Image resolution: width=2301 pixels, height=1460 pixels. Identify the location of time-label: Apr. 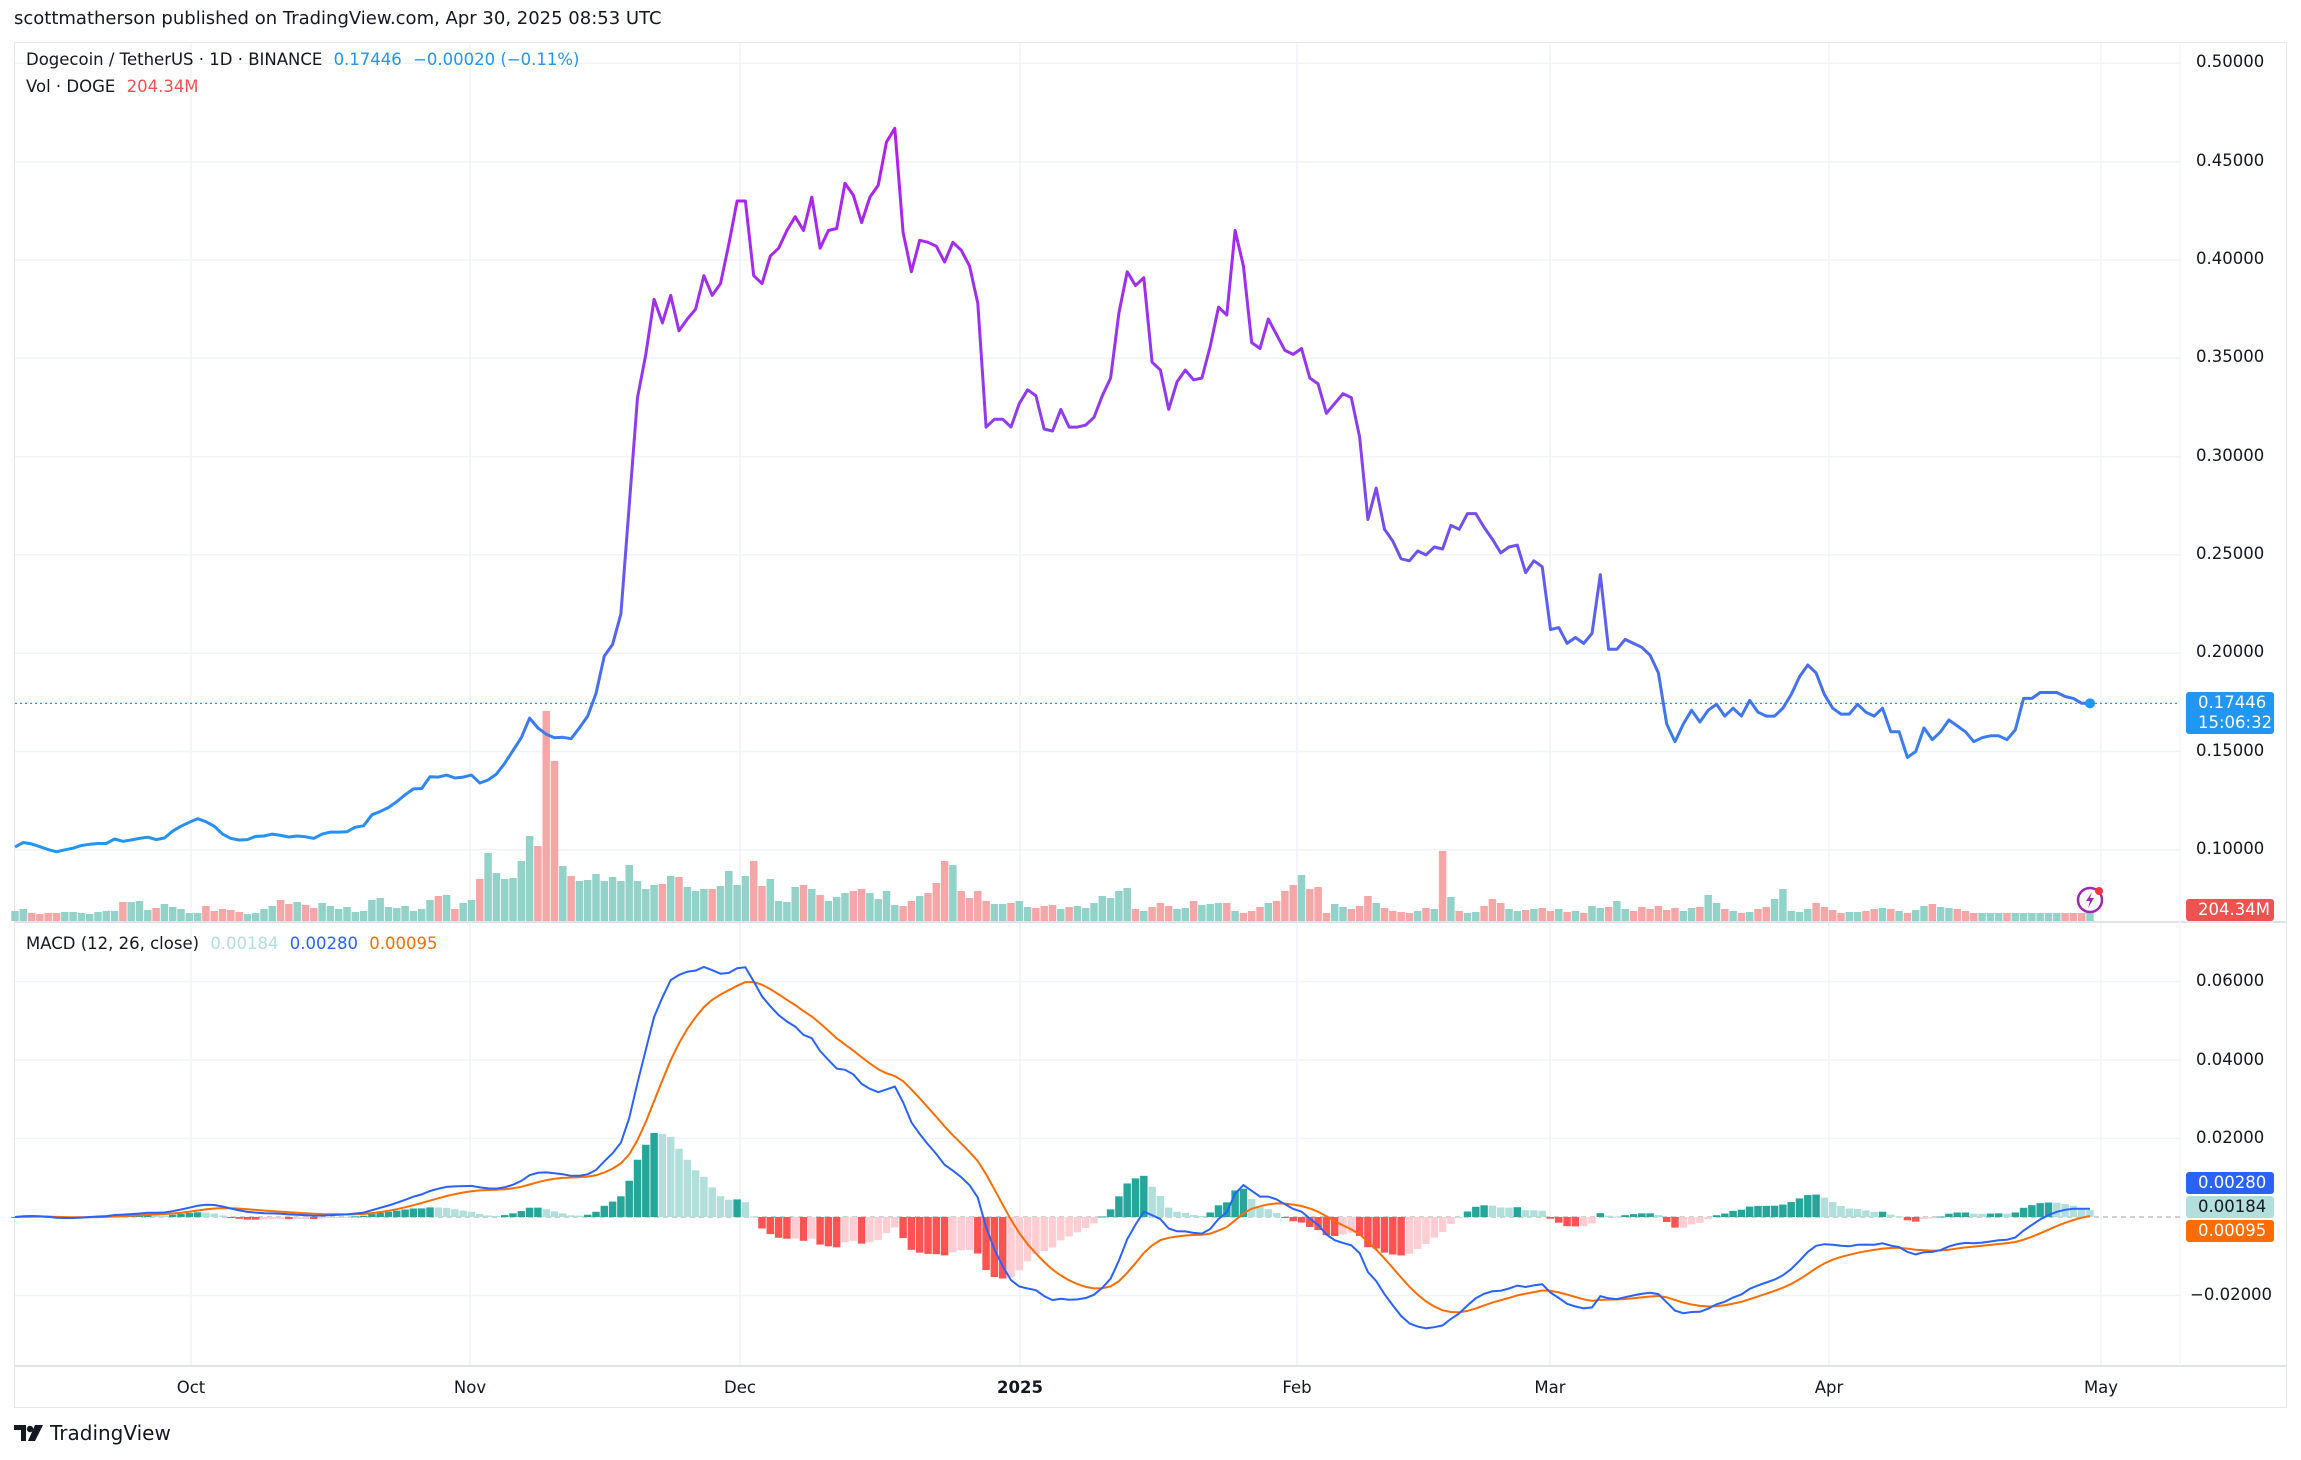
(1829, 1387).